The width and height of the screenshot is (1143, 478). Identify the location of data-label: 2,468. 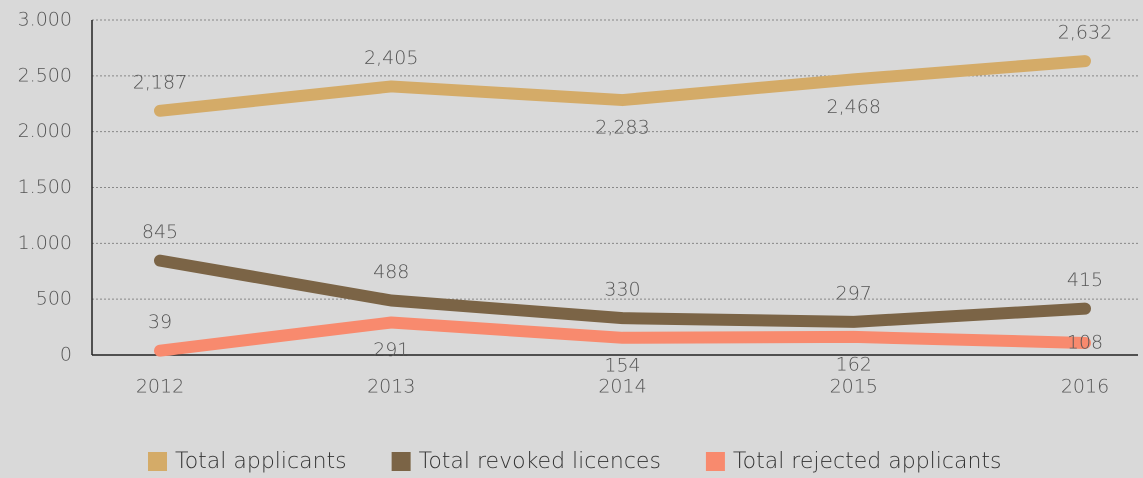
(854, 107).